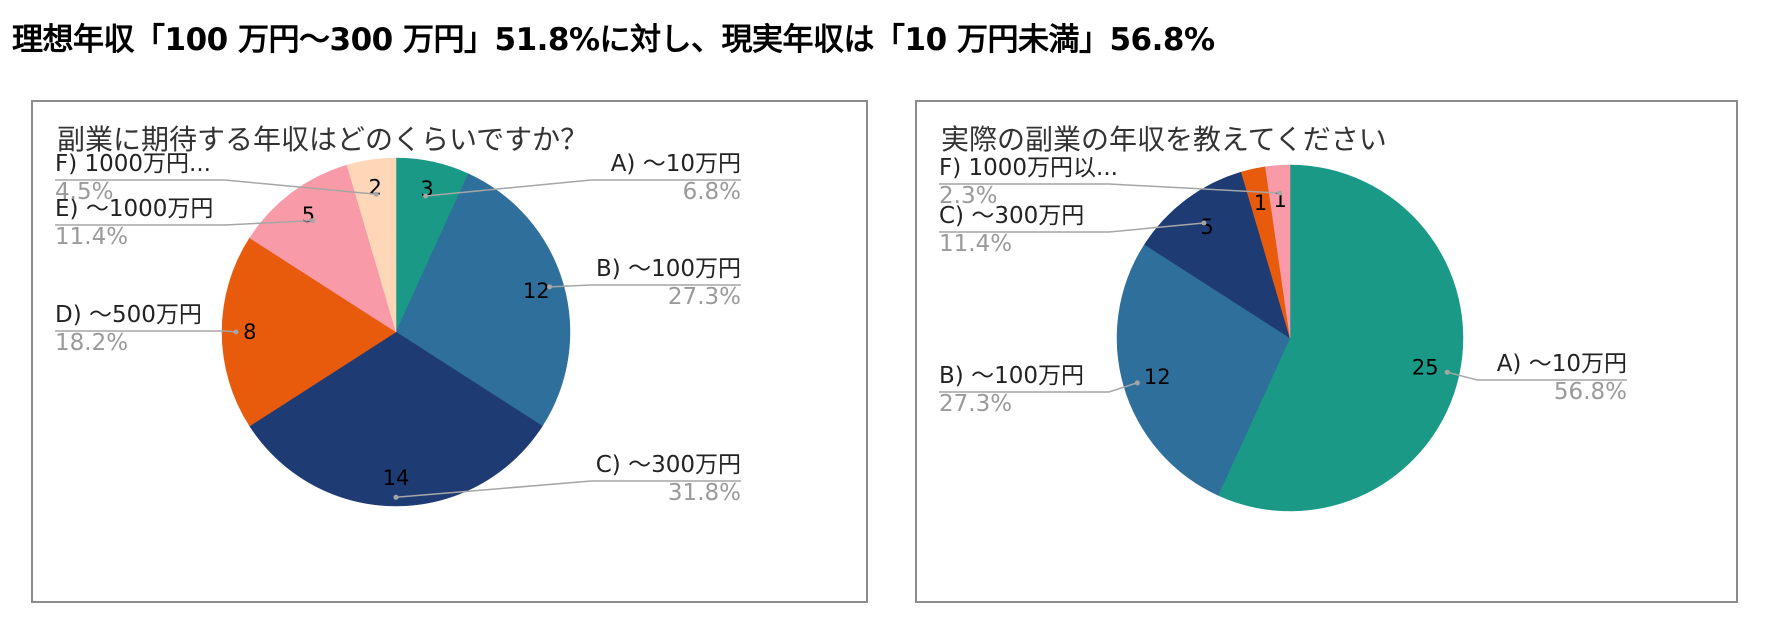 The width and height of the screenshot is (1788, 630). I want to click on chart-title: 副業に期待する年収はどのくらいですか？, so click(322, 139).